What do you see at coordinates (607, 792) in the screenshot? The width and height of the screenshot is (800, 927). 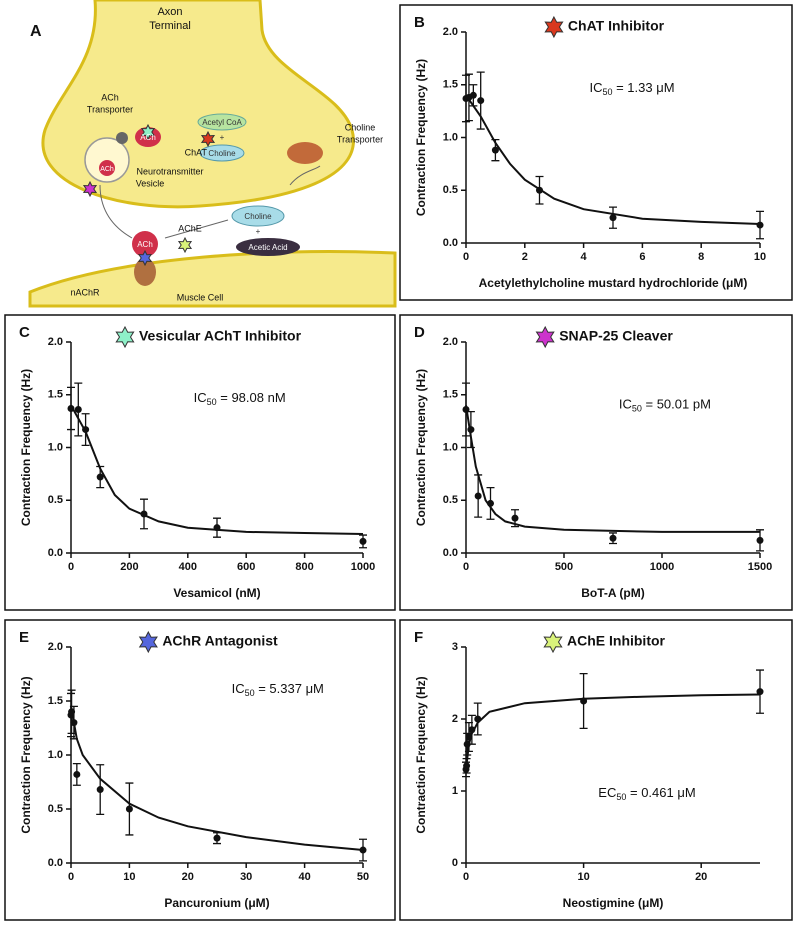 I see `annotation-prefix: EC` at bounding box center [607, 792].